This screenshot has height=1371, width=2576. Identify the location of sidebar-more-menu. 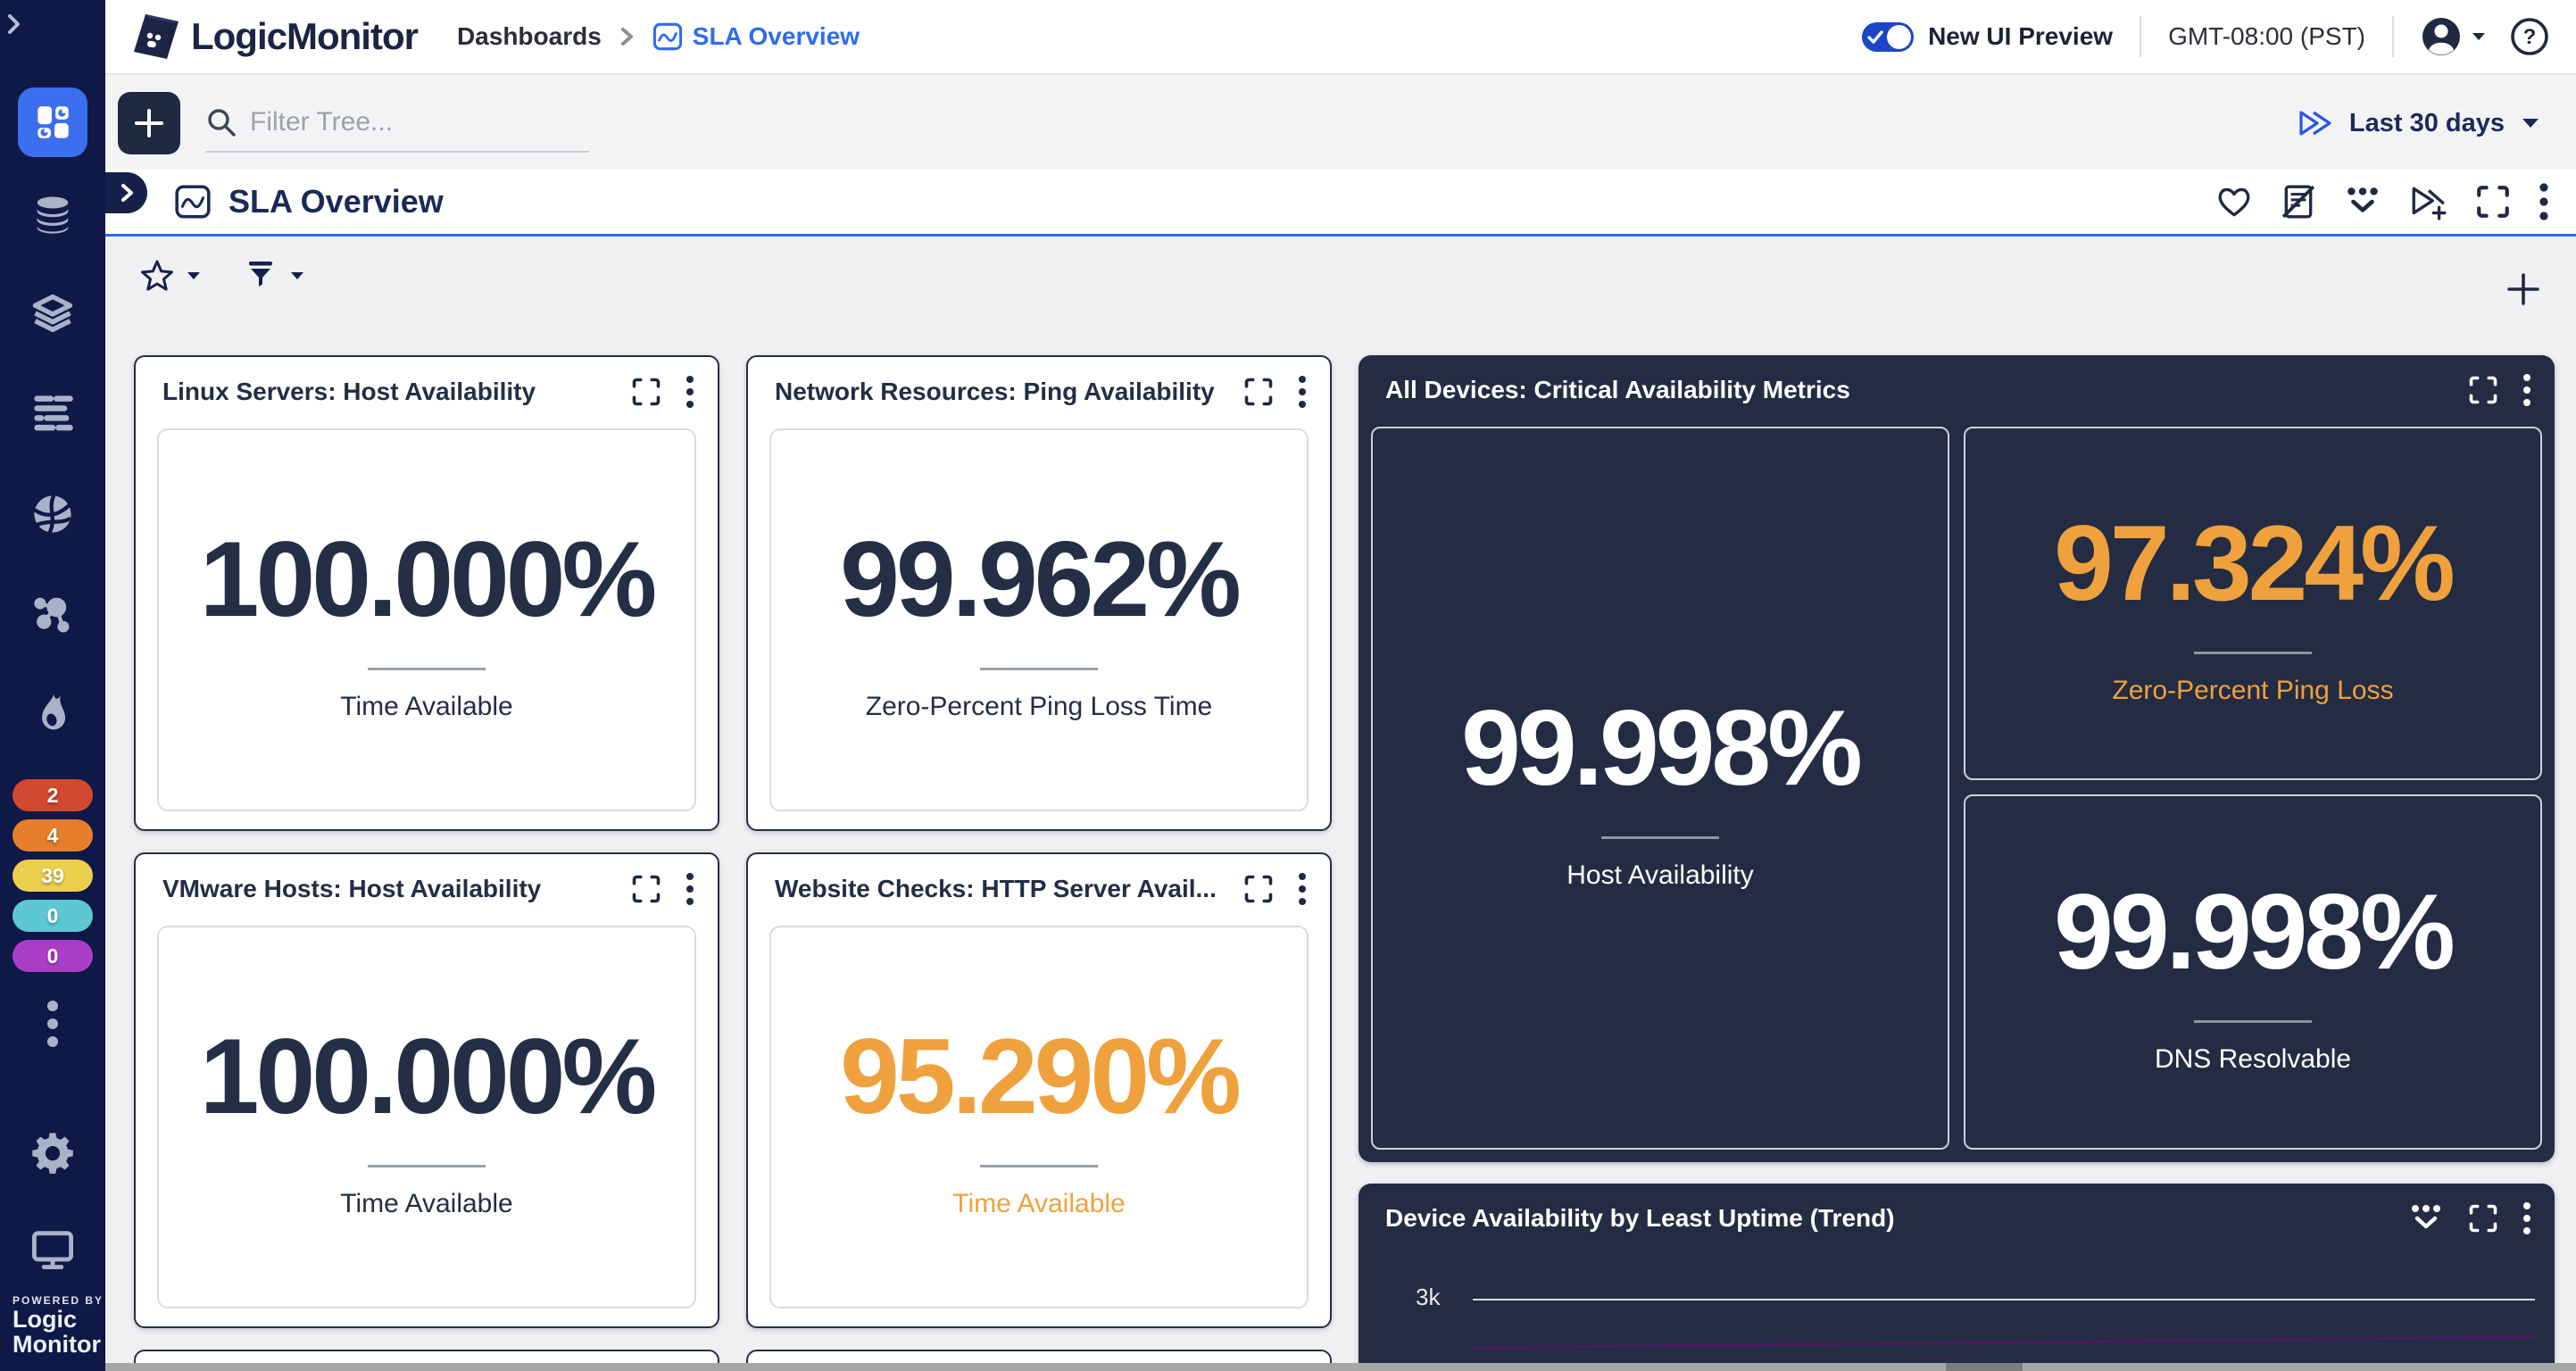
(53, 1024).